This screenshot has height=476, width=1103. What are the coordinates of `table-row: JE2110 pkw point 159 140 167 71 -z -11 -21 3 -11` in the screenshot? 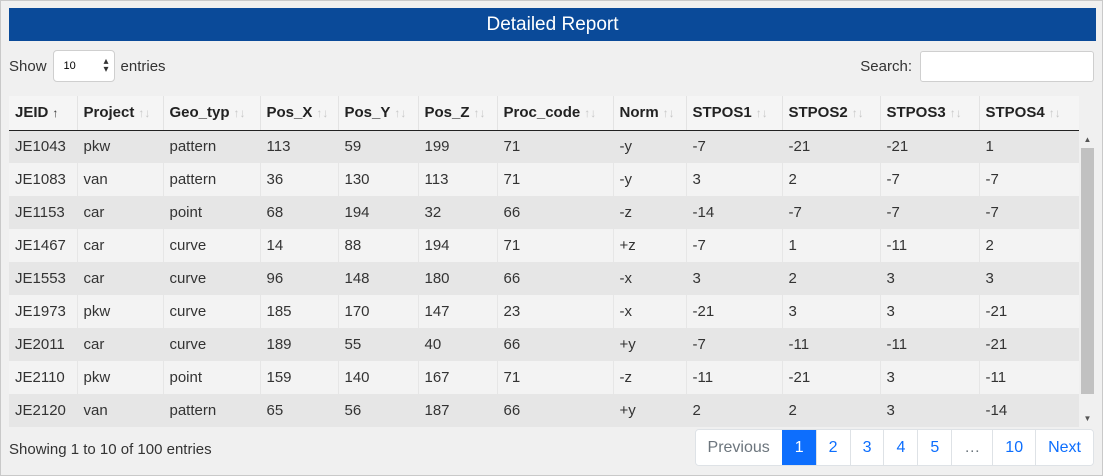 It's located at (544, 377).